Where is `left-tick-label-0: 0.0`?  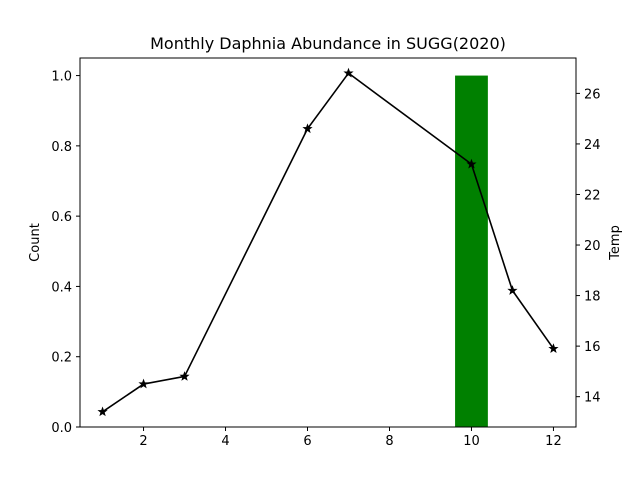 left-tick-label-0: 0.0 is located at coordinates (61, 428).